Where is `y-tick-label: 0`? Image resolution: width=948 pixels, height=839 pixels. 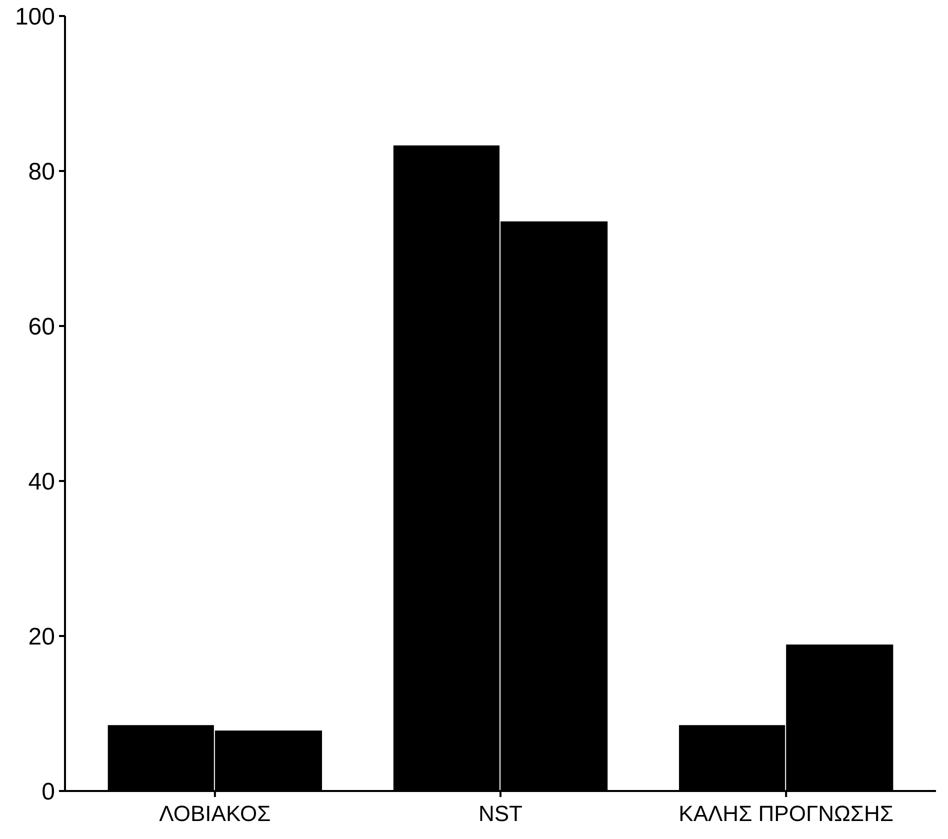 y-tick-label: 0 is located at coordinates (48, 792).